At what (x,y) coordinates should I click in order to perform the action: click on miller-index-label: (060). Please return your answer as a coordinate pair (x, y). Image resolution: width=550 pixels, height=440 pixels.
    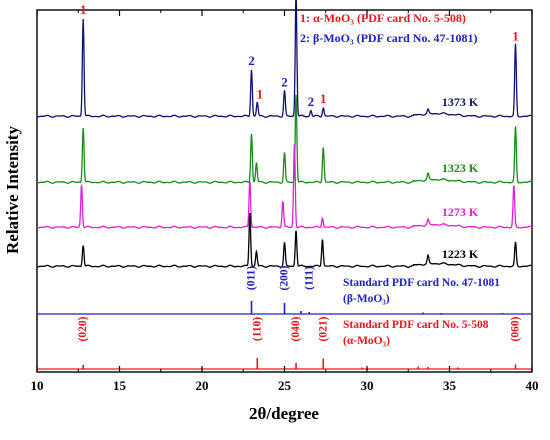
    Looking at the image, I should click on (516, 328).